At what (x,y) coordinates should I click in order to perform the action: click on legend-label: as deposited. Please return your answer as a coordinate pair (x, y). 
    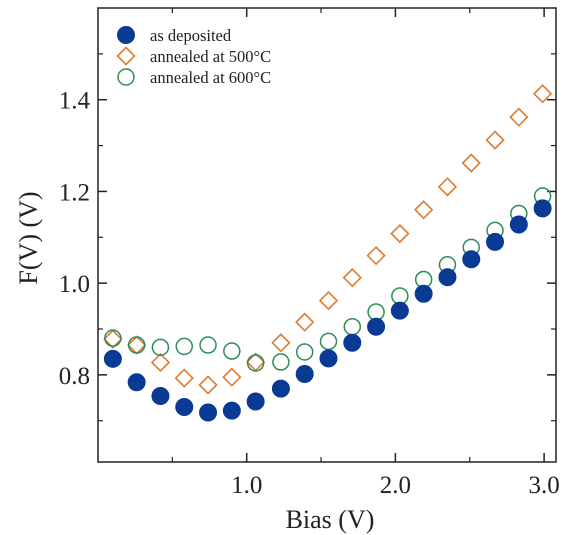
    Looking at the image, I should click on (191, 35).